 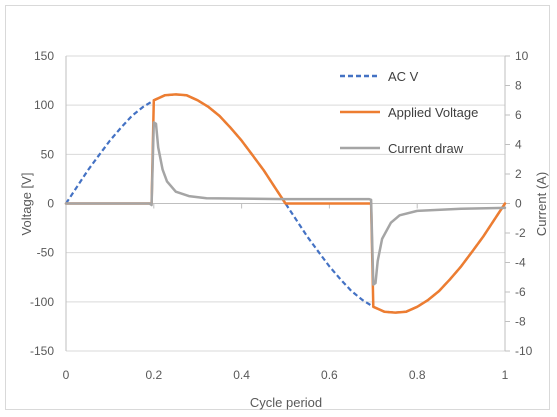 I want to click on y2-tick-label: -10, so click(x=524, y=351).